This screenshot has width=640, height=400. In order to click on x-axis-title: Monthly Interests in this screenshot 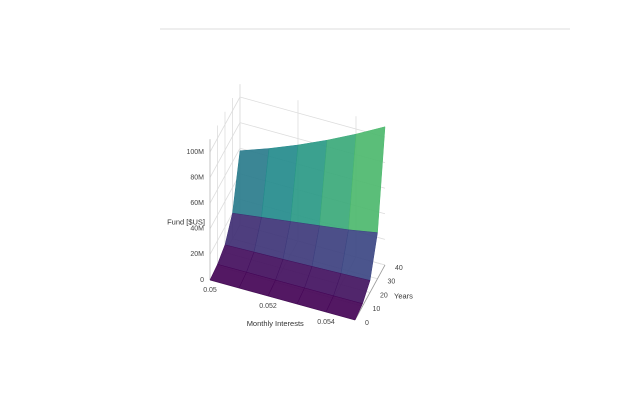, I will do `click(275, 323)`.